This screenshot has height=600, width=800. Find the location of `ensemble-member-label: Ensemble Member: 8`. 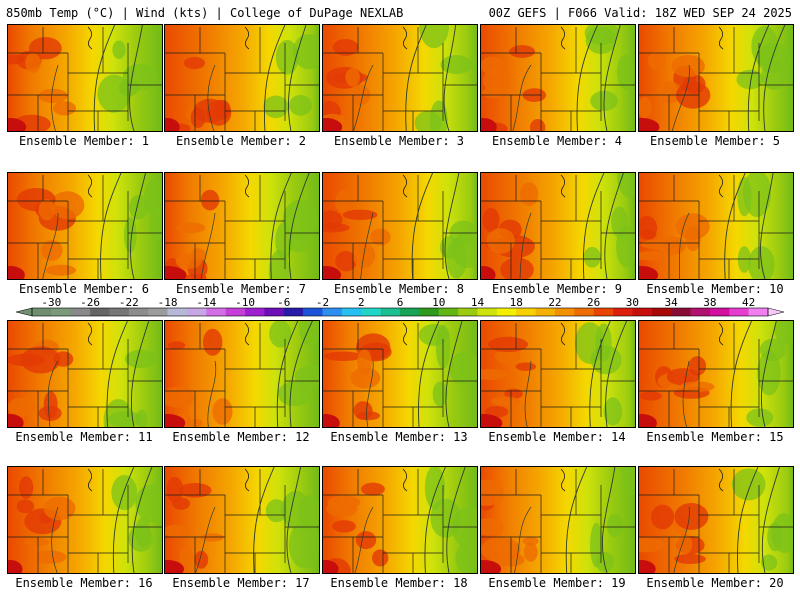

ensemble-member-label: Ensemble Member: 8 is located at coordinates (399, 289).